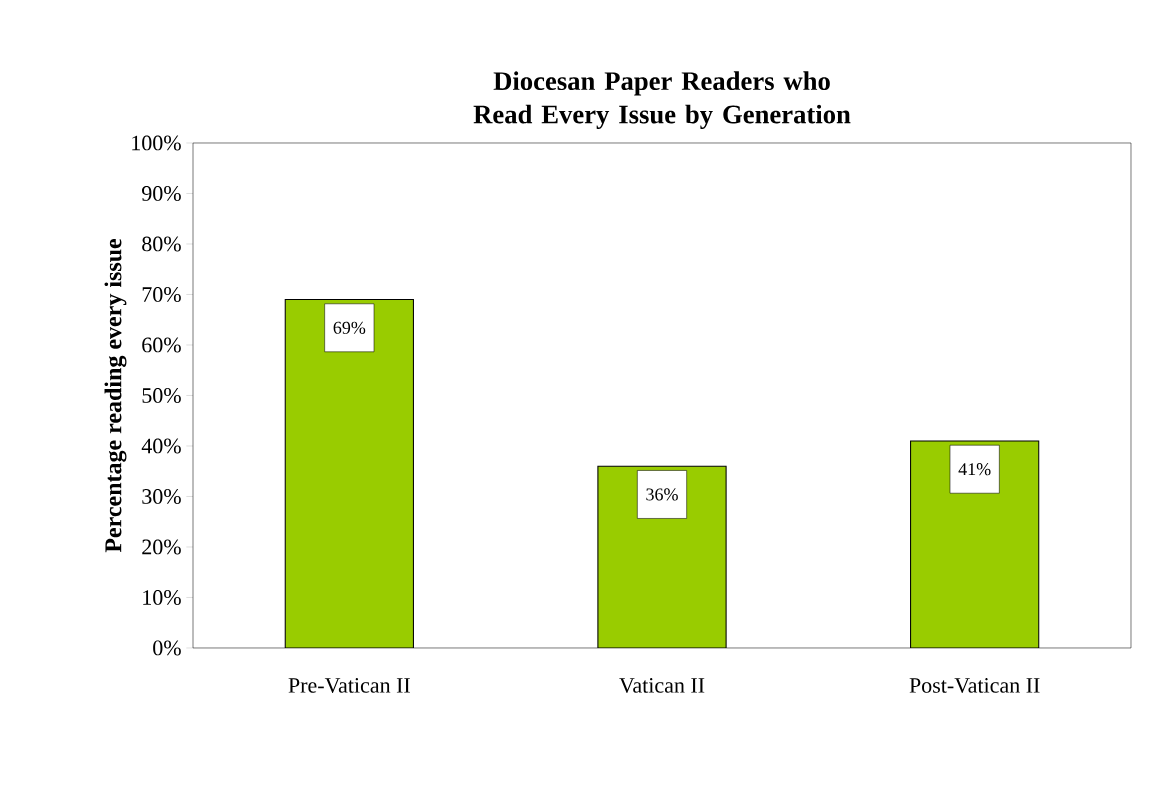 The height and width of the screenshot is (806, 1156). I want to click on data-label: 41%, so click(974, 469).